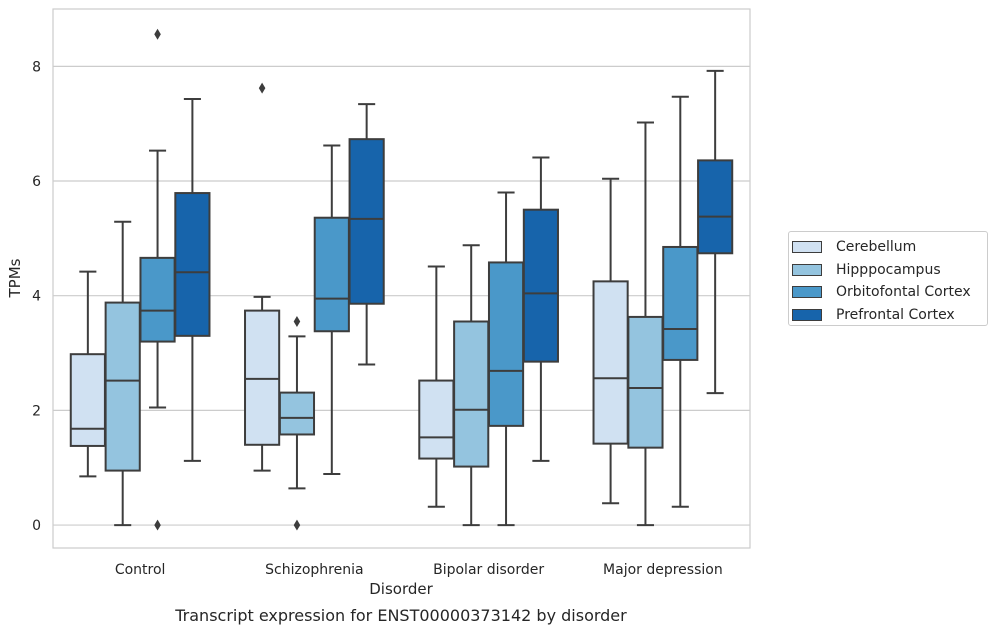 The width and height of the screenshot is (999, 634). I want to click on legend-label: Orbitofontal Cortex, so click(903, 292).